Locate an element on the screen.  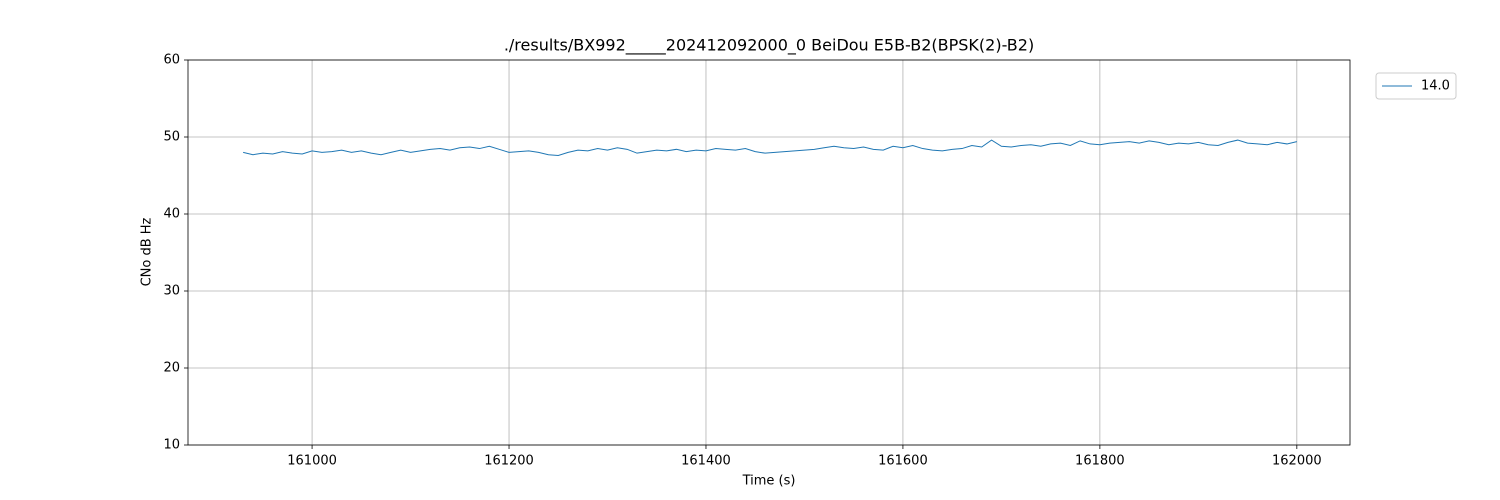
legend-label: 14.0 is located at coordinates (1435, 86).